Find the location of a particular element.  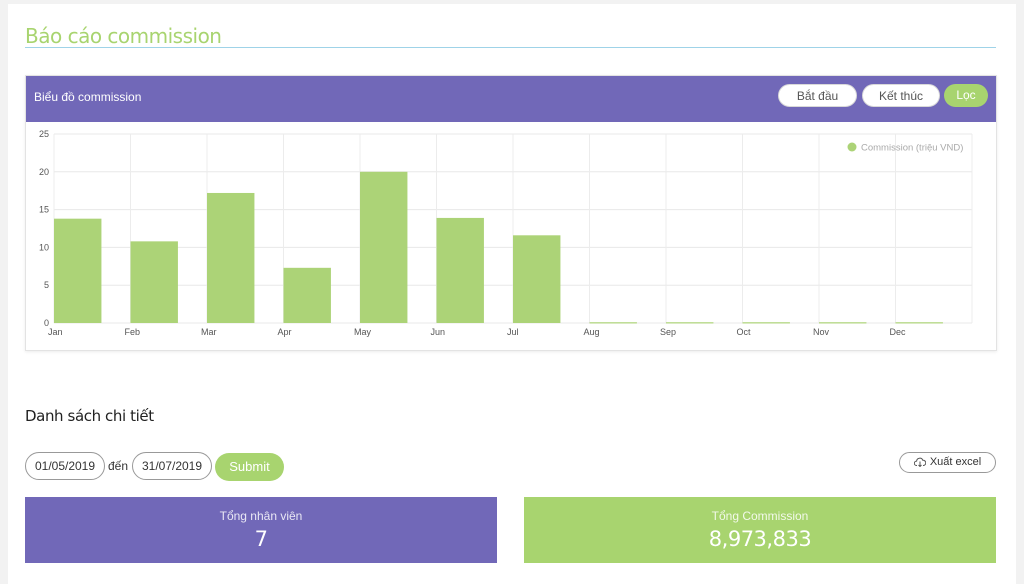

x-tick-label: Jun is located at coordinates (438, 332).